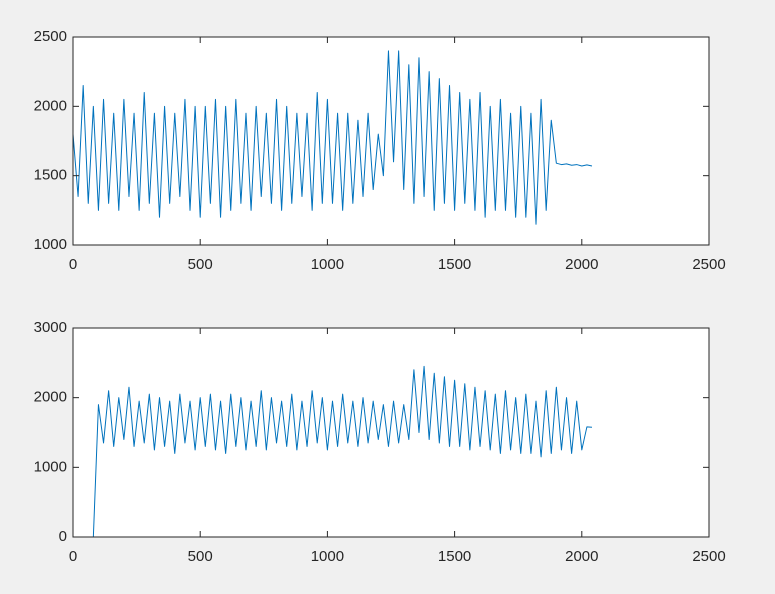  What do you see at coordinates (50, 327) in the screenshot?
I see `y-tick-label: 3000` at bounding box center [50, 327].